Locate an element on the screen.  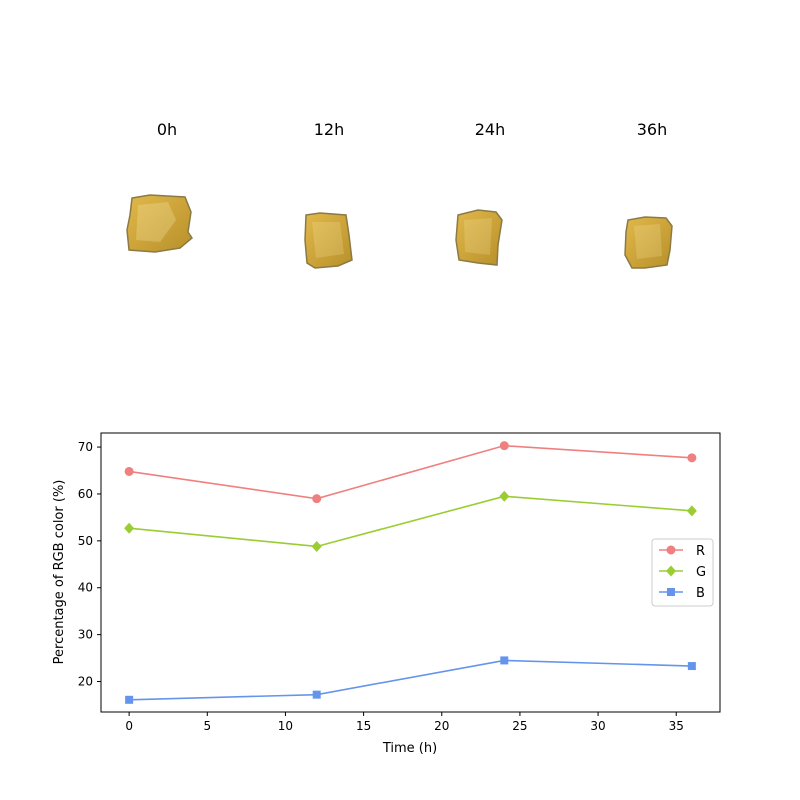
x-tick-label: 25 is located at coordinates (519, 726).